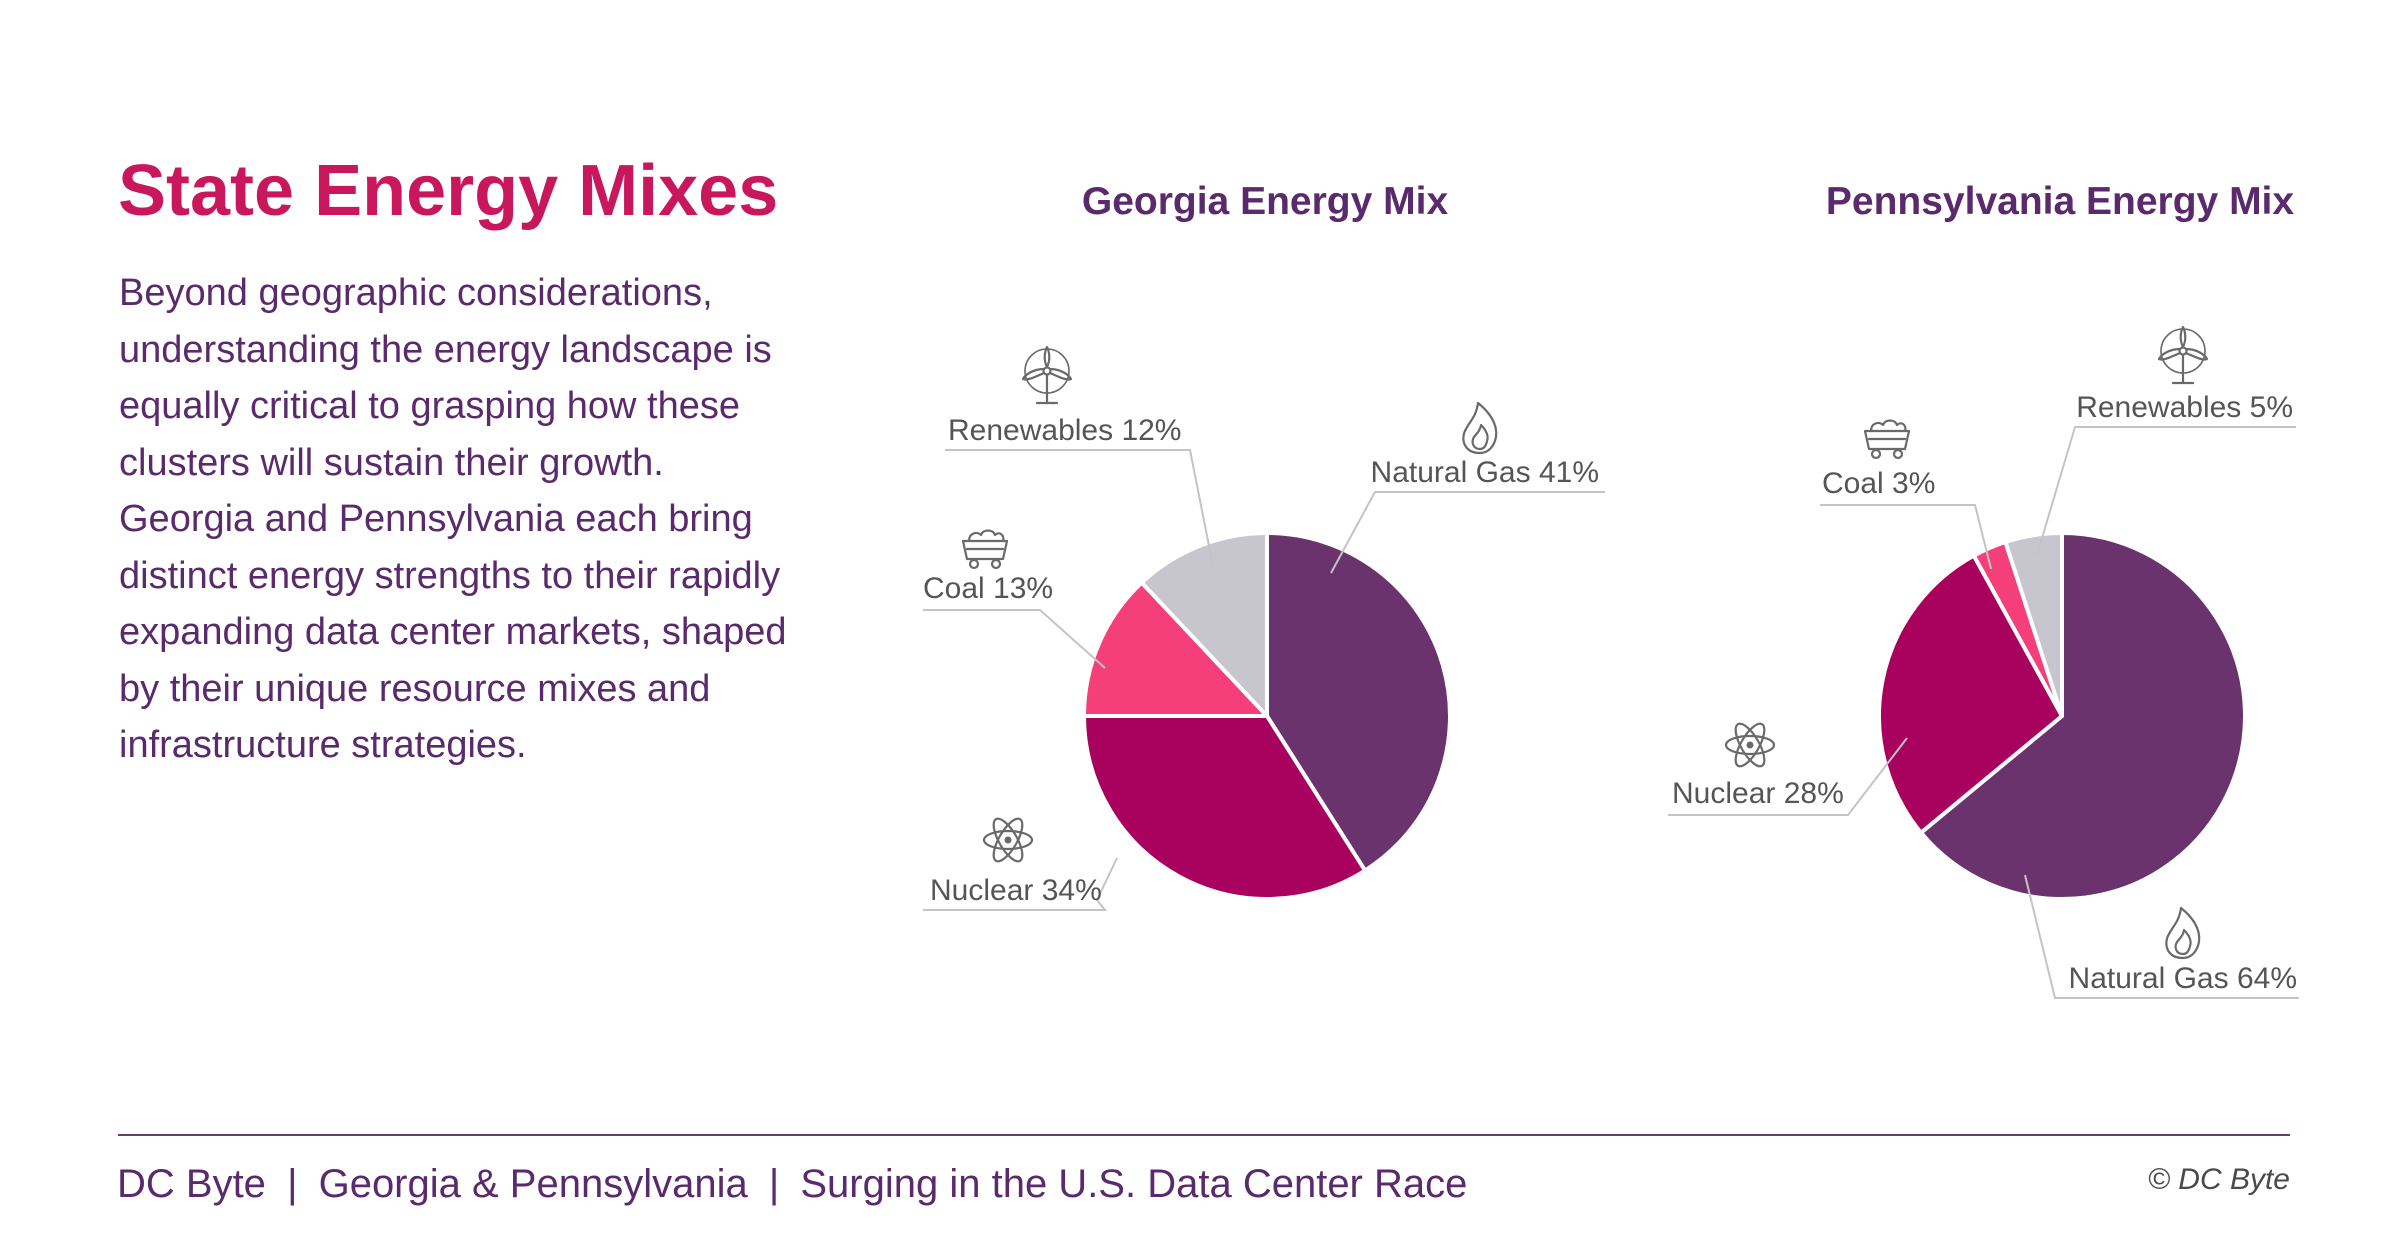 Image resolution: width=2401 pixels, height=1257 pixels. What do you see at coordinates (2060, 201) in the screenshot?
I see `pennsylvania-chart-title: Pennsylvania Energy Mix` at bounding box center [2060, 201].